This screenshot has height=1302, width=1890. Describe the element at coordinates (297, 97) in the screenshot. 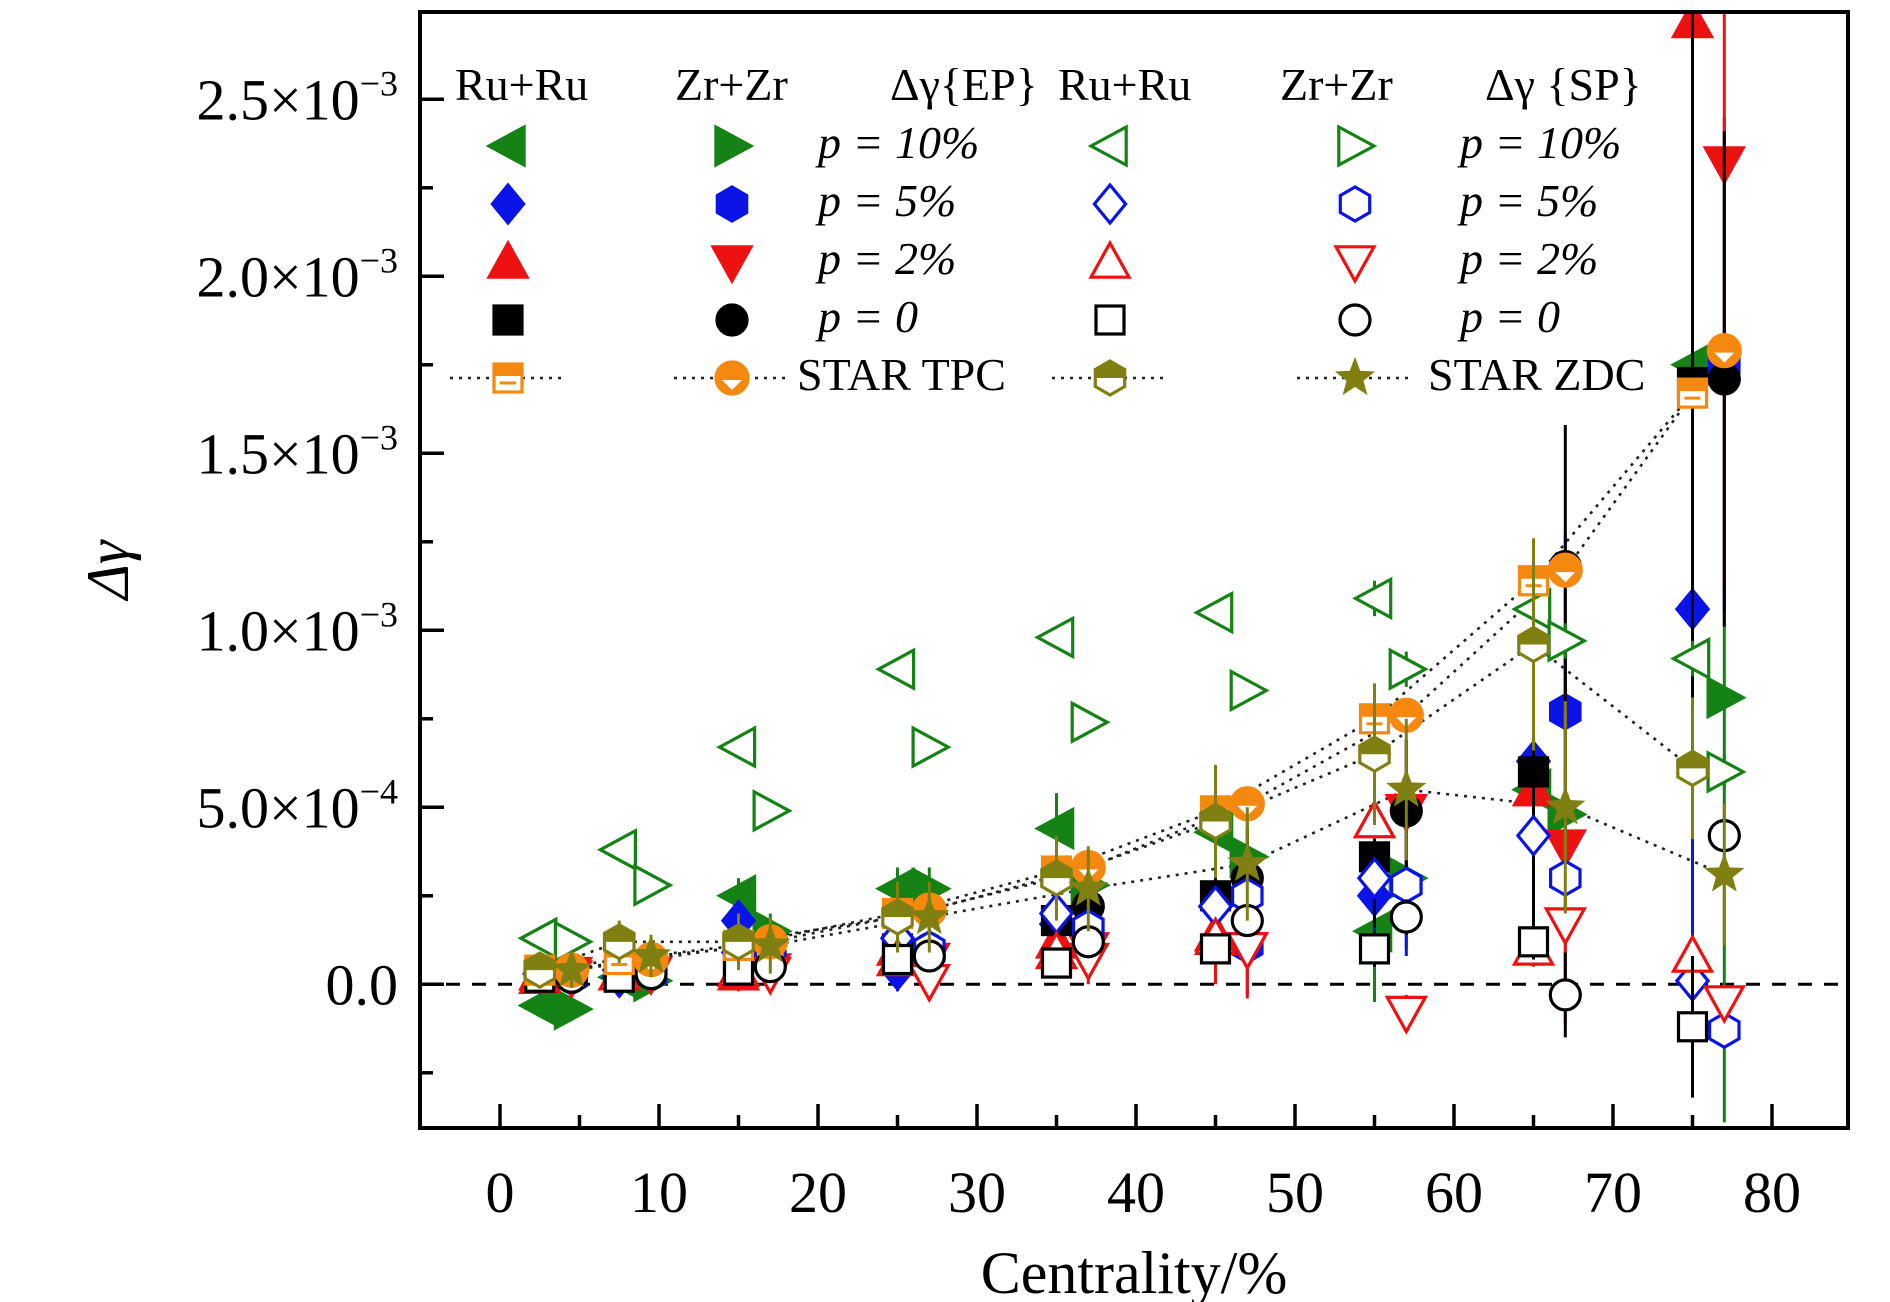

I see `y-tick-label-5: 2.5×10⁻³` at that location.